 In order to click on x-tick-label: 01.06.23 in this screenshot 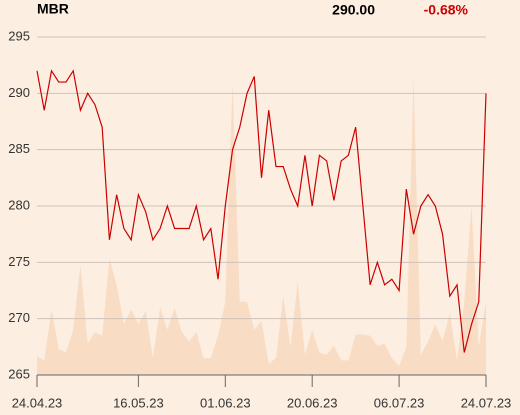, I will do `click(225, 402)`.